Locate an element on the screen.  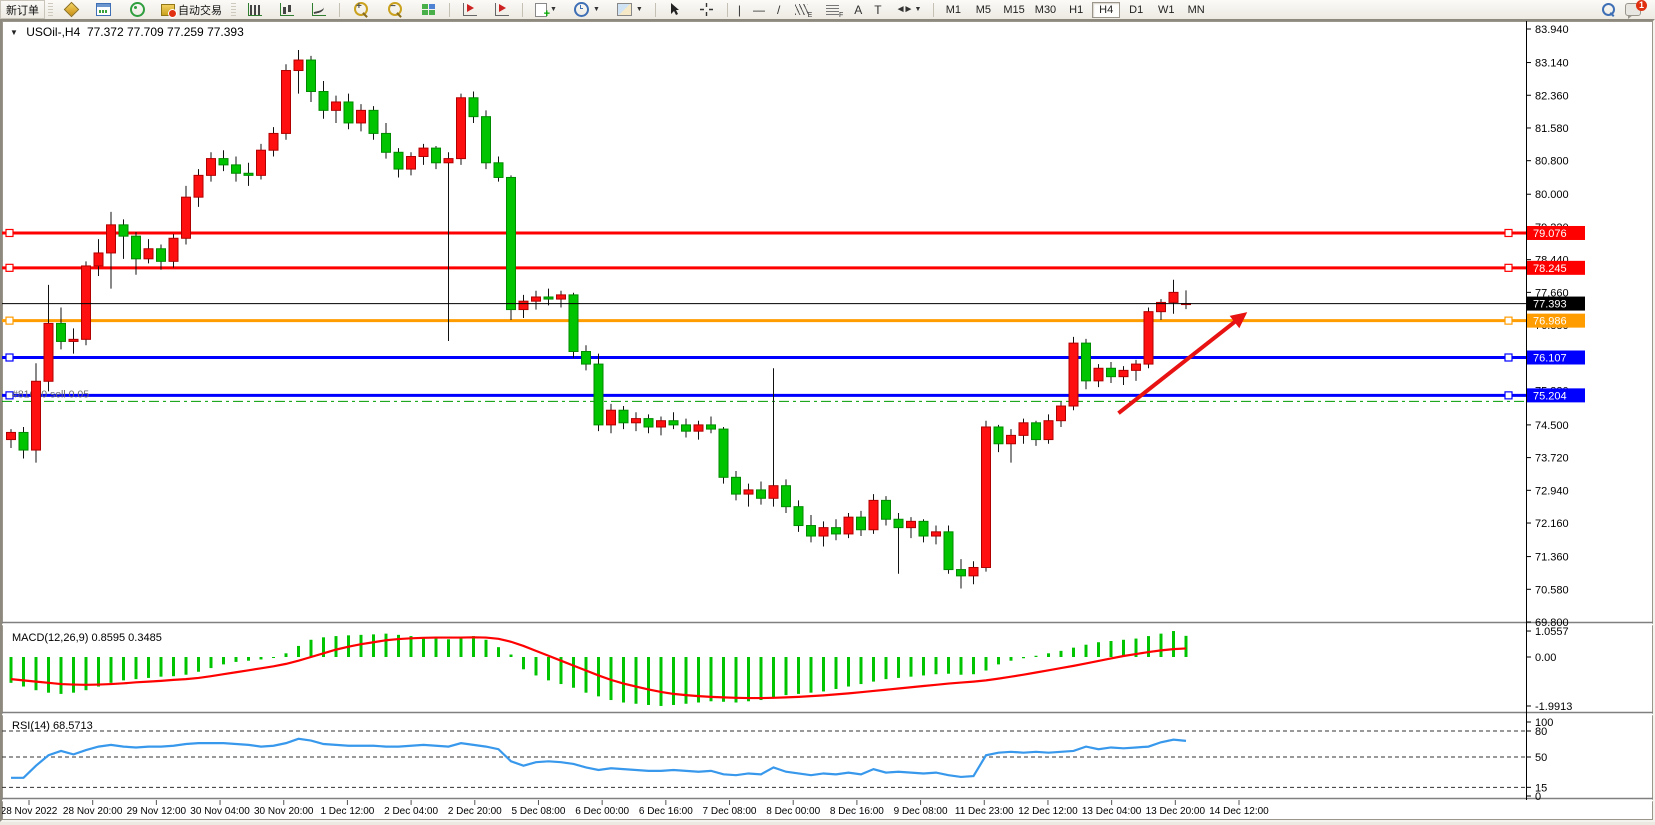
text-tool-button: A is located at coordinates (858, 9).